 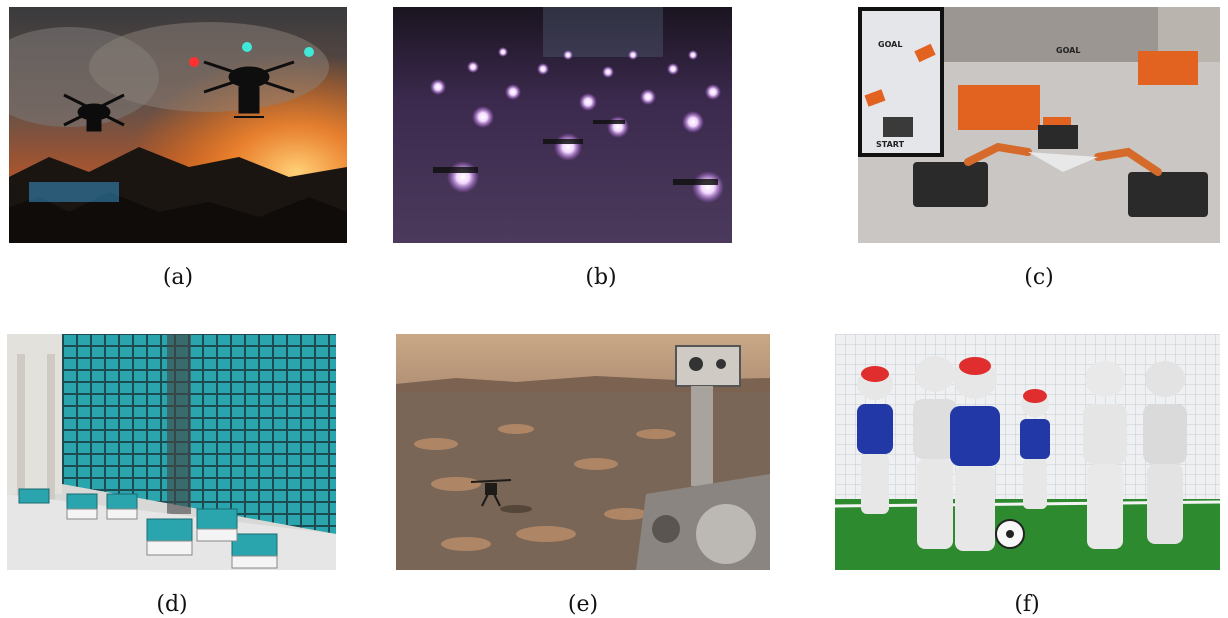 I want to click on caption-d: (d), so click(x=172, y=604).